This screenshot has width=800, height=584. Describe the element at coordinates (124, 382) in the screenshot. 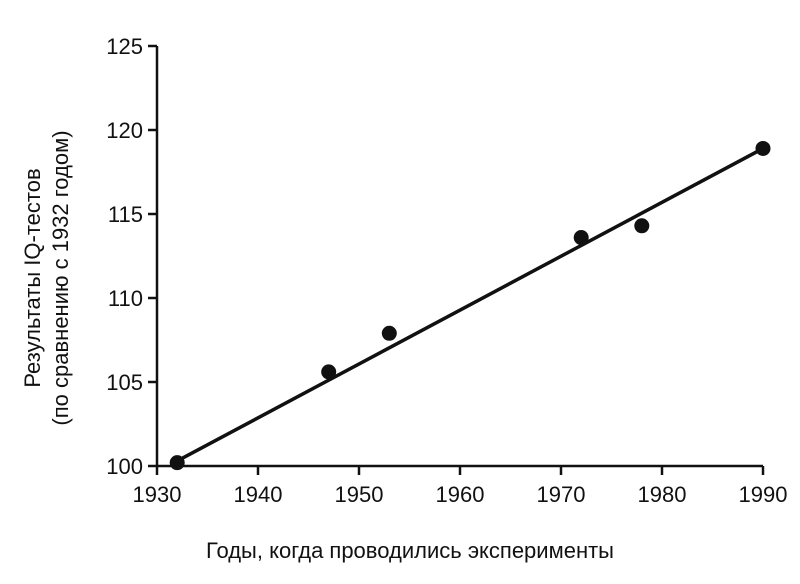

I see `y-tick-label: 105` at that location.